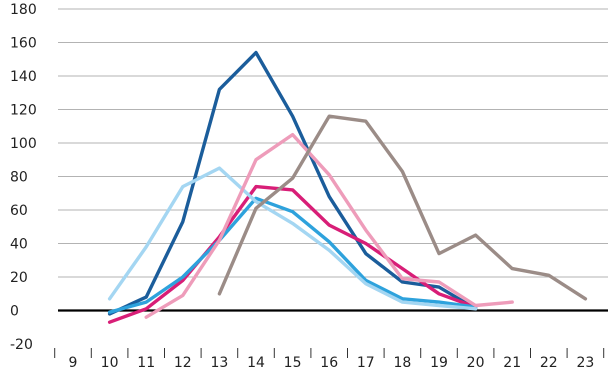  What do you see at coordinates (219, 363) in the screenshot?
I see `x-tick-label: 13` at bounding box center [219, 363].